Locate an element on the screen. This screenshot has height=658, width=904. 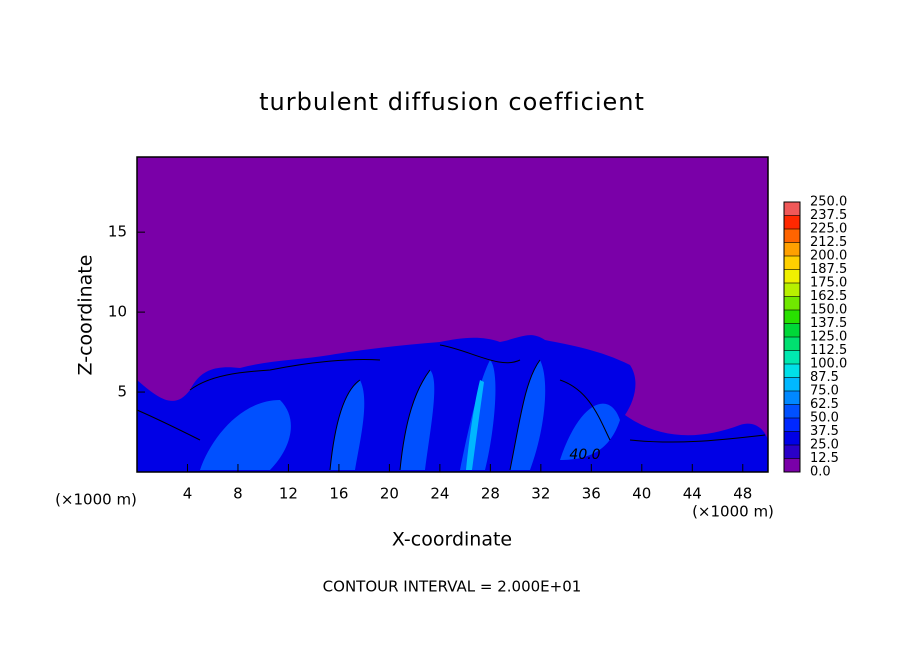
contour-label: 40.0 is located at coordinates (584, 455).